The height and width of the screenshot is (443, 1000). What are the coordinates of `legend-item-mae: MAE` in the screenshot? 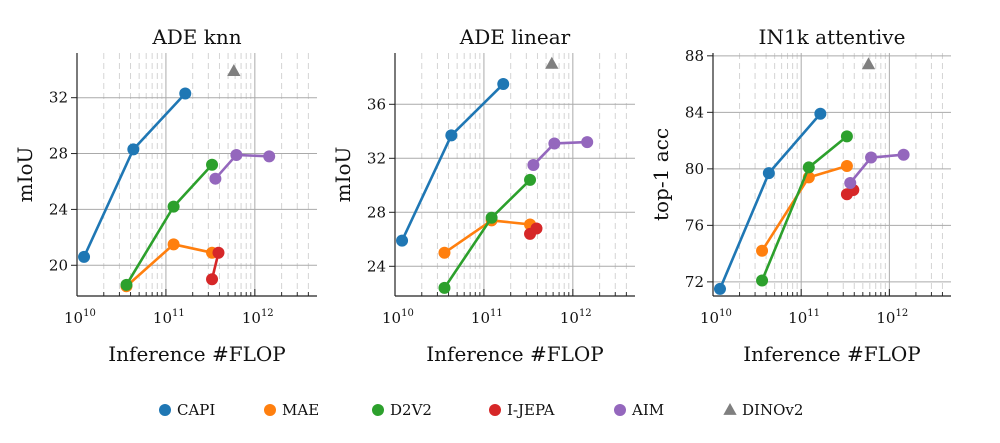 It's located at (291, 410).